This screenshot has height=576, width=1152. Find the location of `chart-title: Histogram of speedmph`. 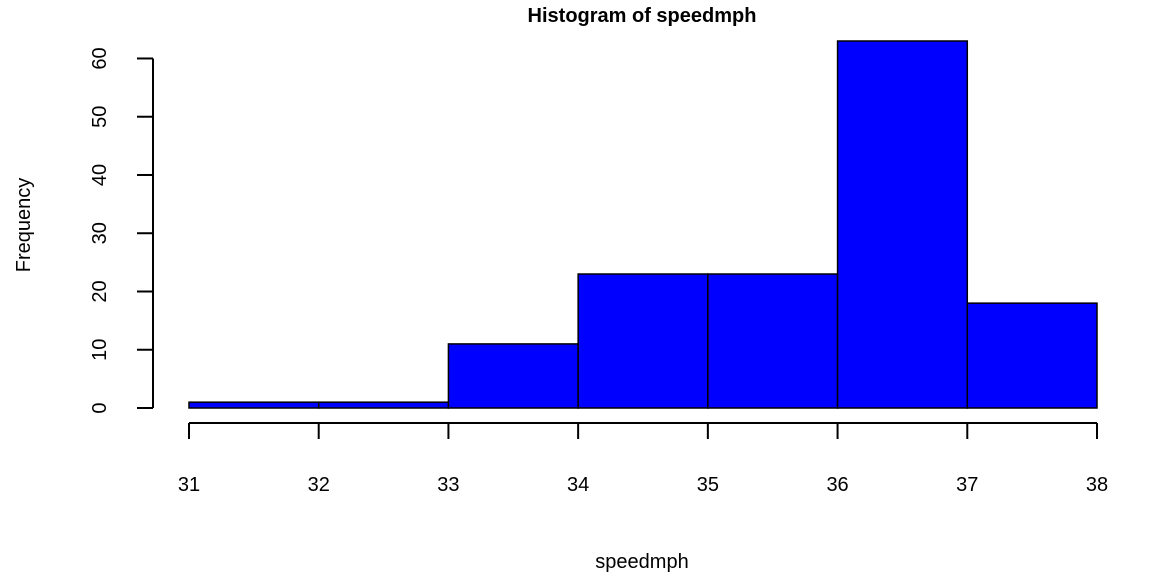

chart-title: Histogram of speedmph is located at coordinates (642, 16).